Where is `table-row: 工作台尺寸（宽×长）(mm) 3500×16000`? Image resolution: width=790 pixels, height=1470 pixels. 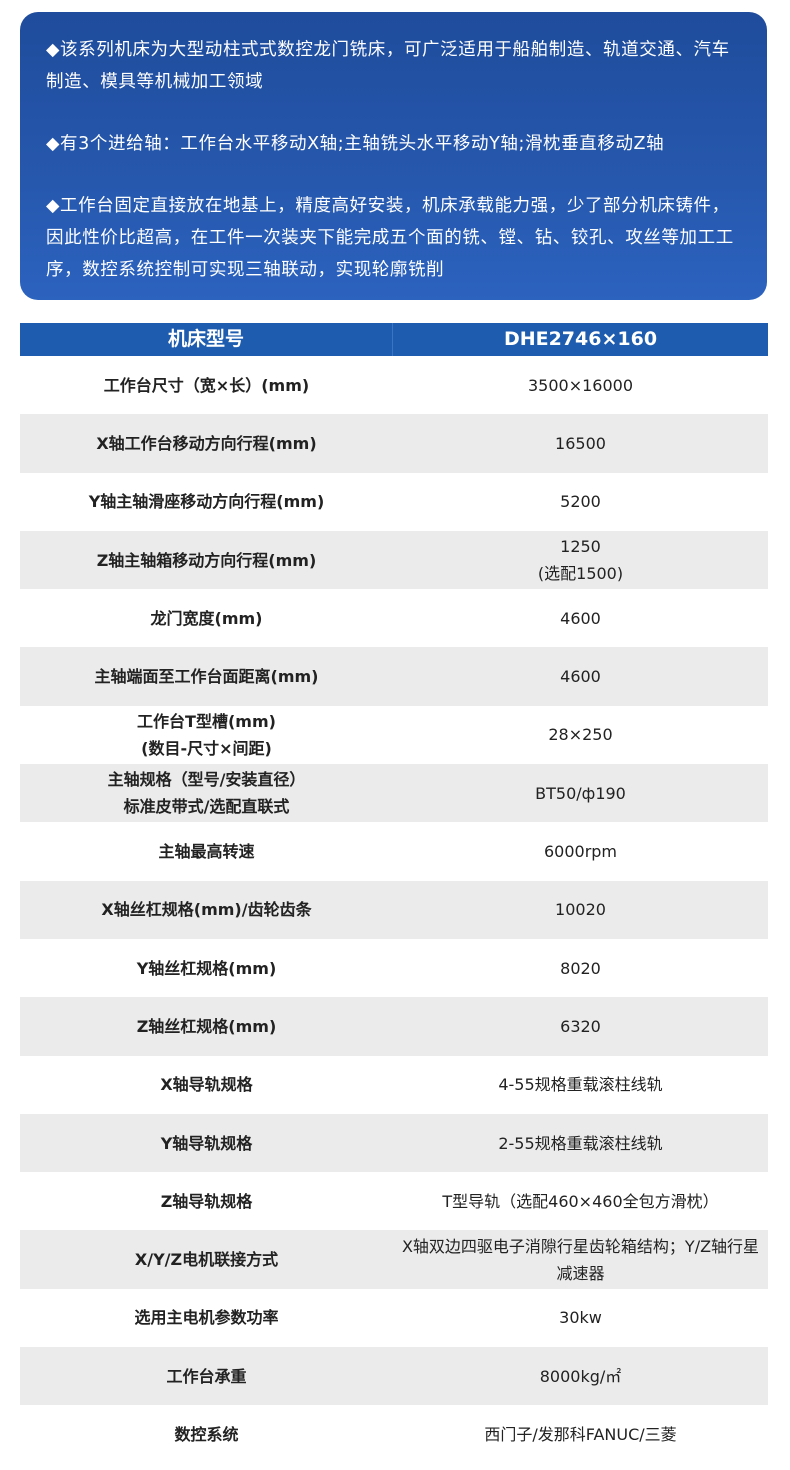 table-row: 工作台尺寸（宽×长）(mm) 3500×16000 is located at coordinates (394, 385).